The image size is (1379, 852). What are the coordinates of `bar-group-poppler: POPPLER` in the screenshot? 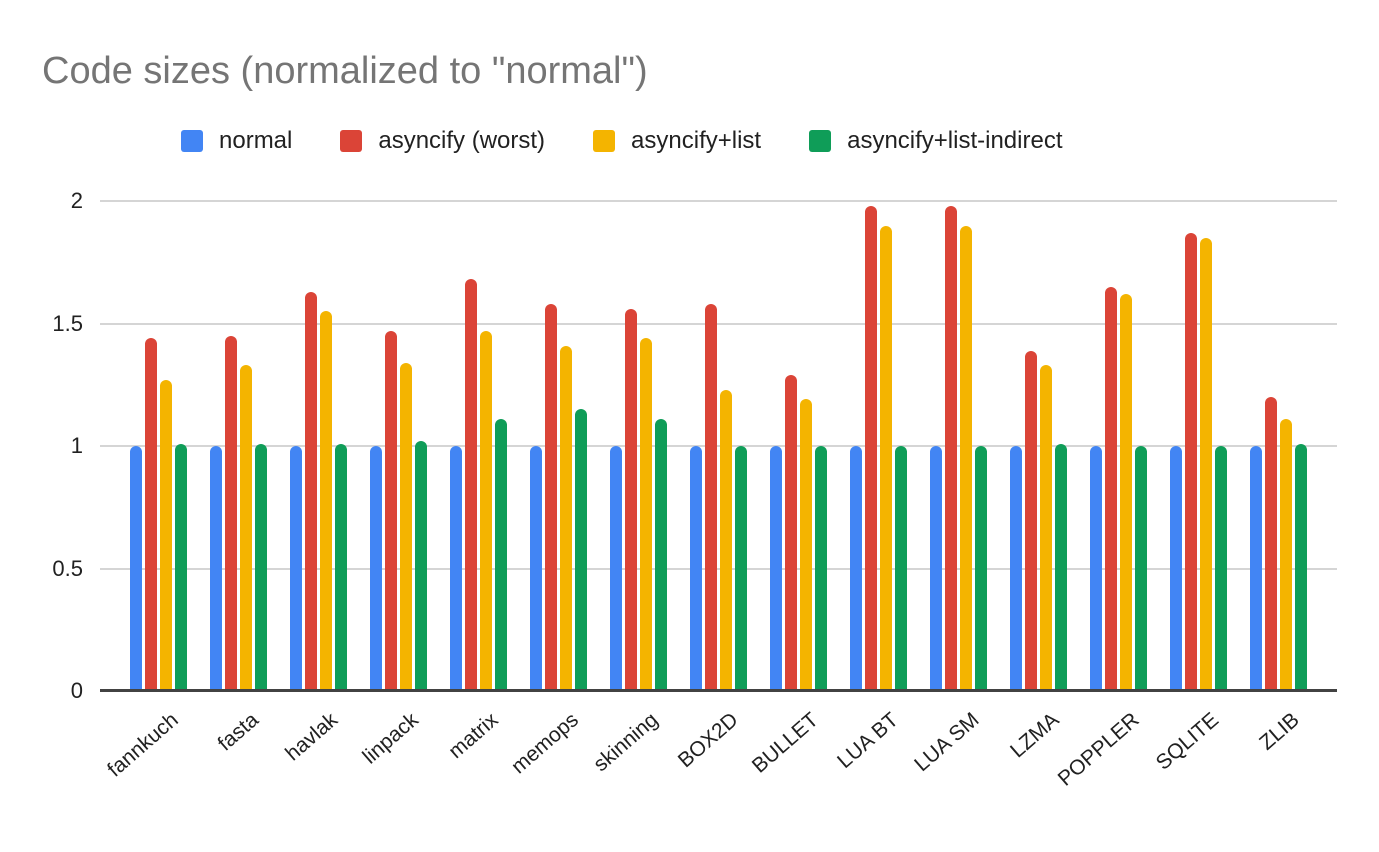 It's located at (1106, 496).